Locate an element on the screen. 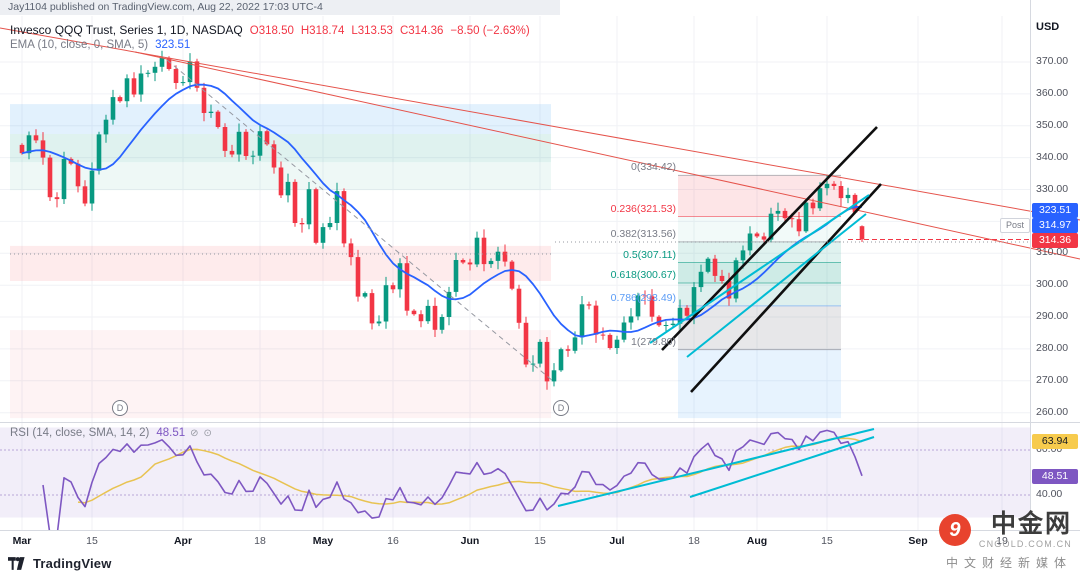  time-axis is located at coordinates (515, 540).